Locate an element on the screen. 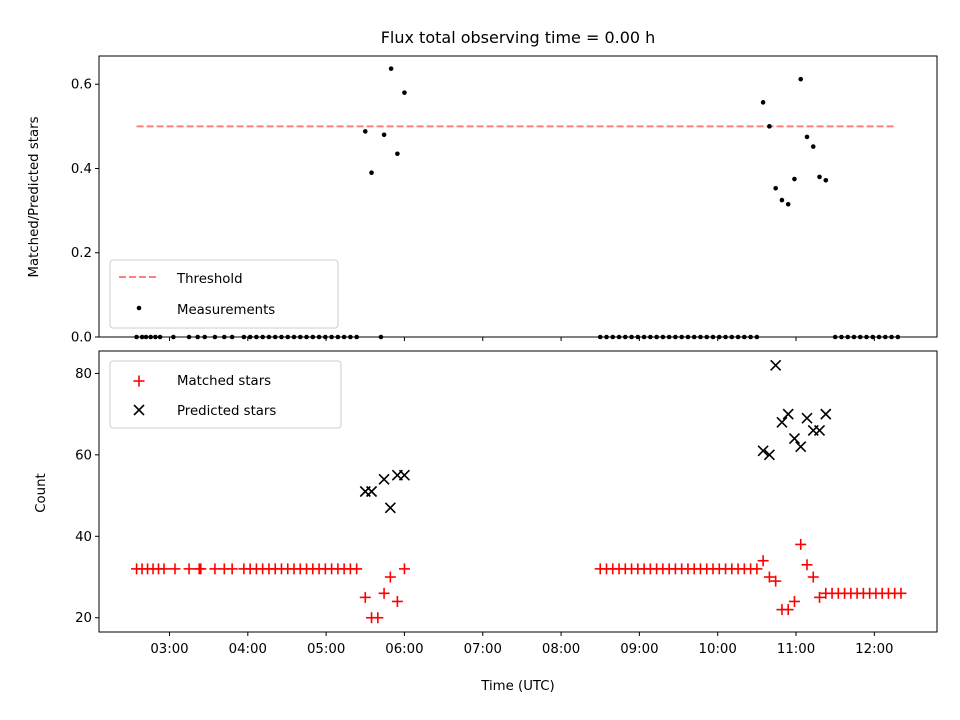  bottom-legend: Matched stars Predicted stars is located at coordinates (225, 394).